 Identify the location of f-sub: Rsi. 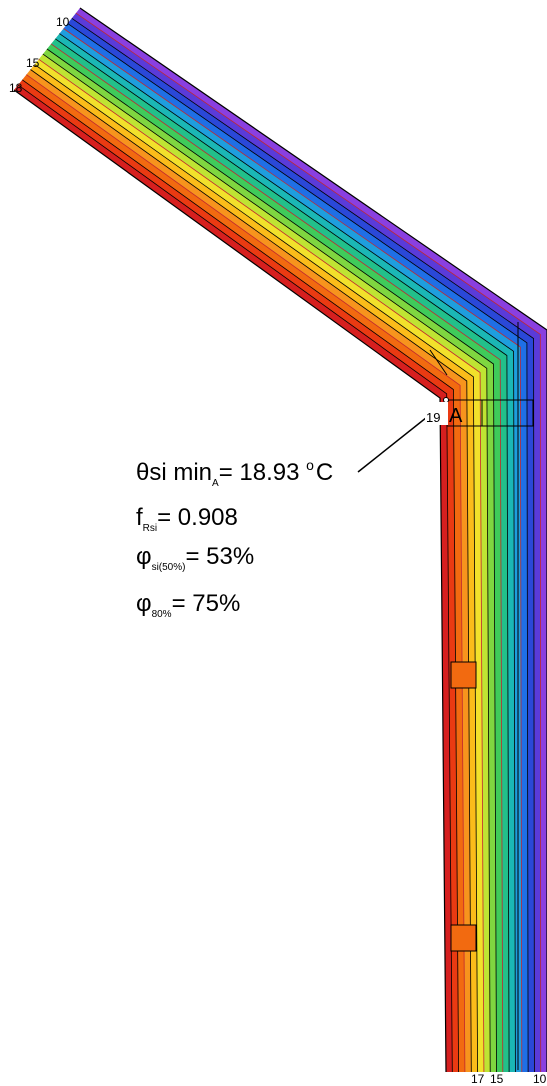
(150, 528).